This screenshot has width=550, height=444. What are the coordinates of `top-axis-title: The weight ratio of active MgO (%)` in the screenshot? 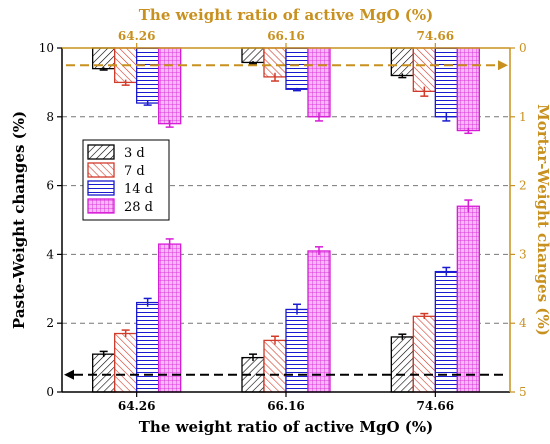 It's located at (286, 15).